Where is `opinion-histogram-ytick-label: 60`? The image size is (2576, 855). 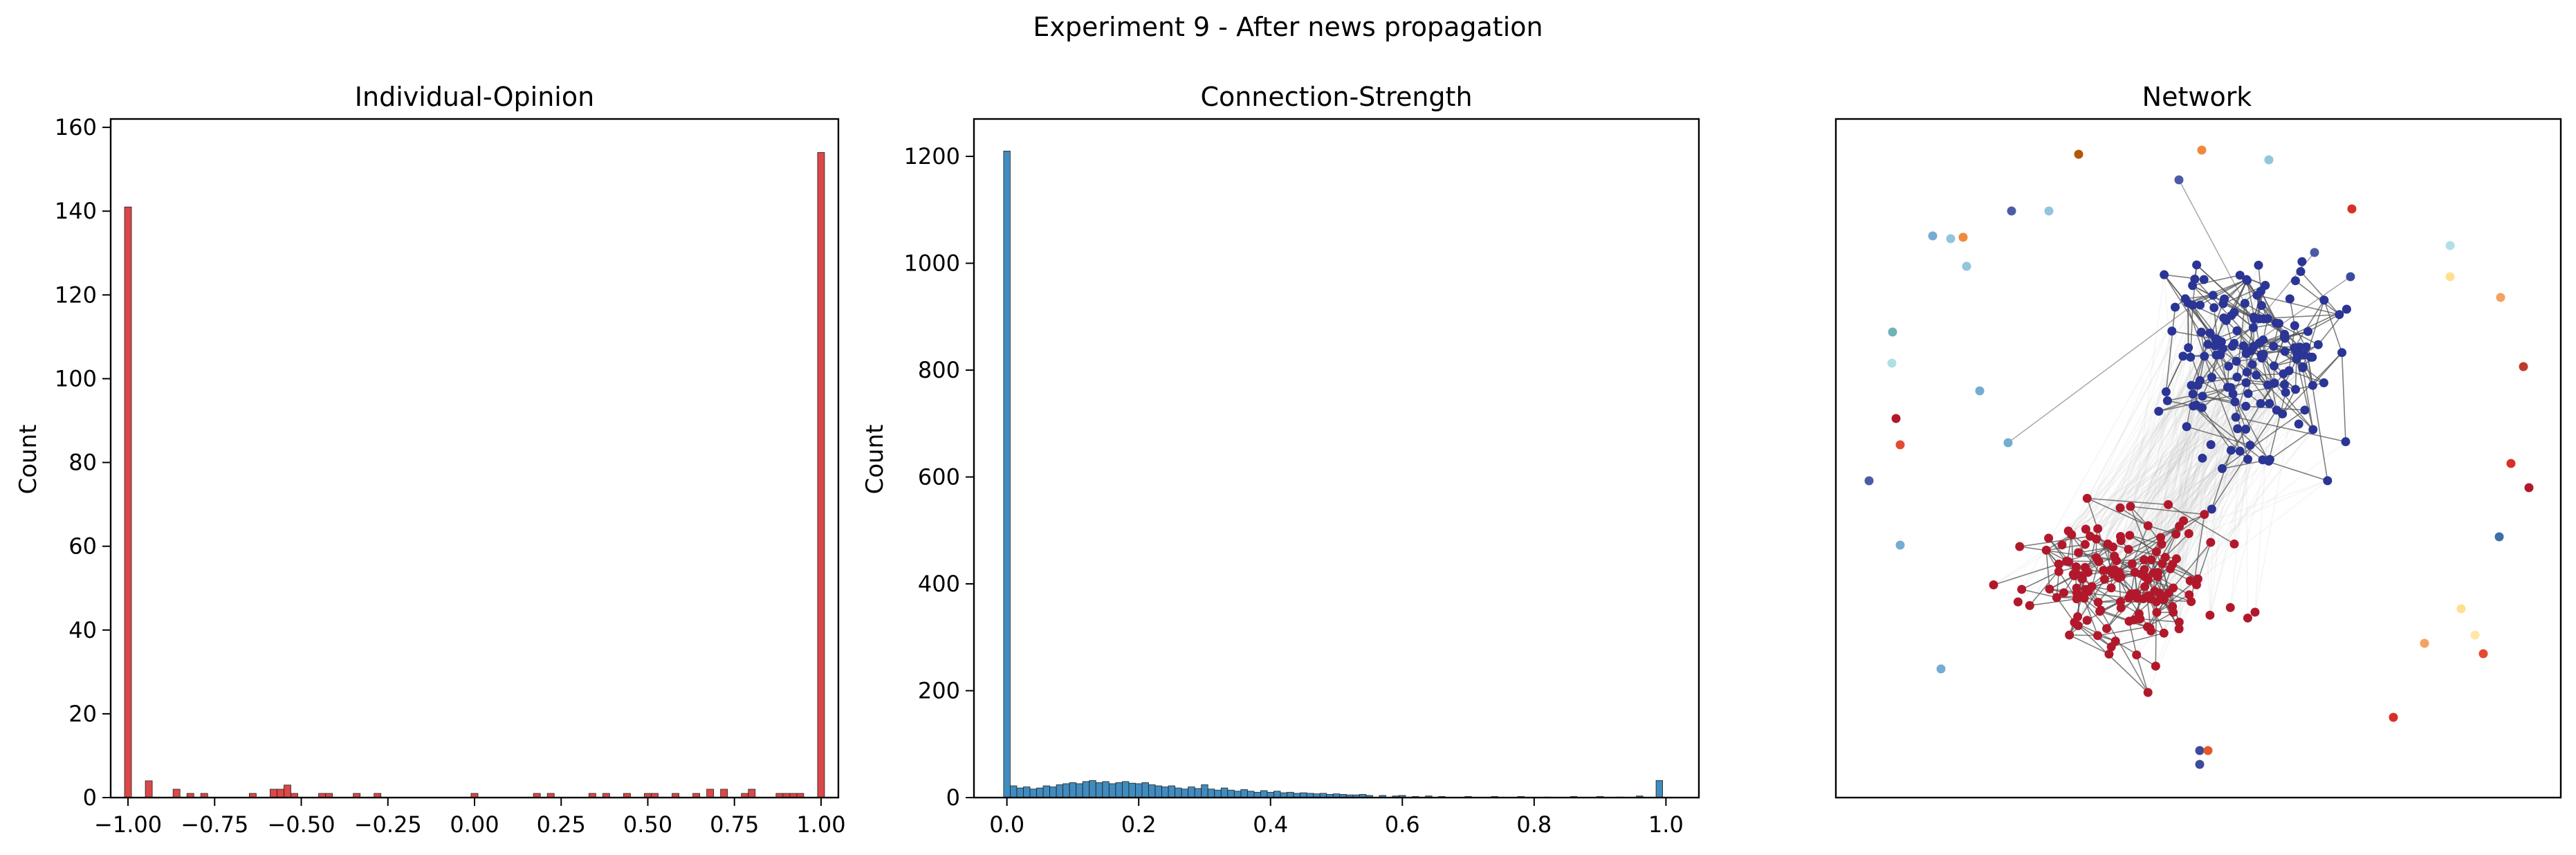
opinion-histogram-ytick-label: 60 is located at coordinates (82, 546).